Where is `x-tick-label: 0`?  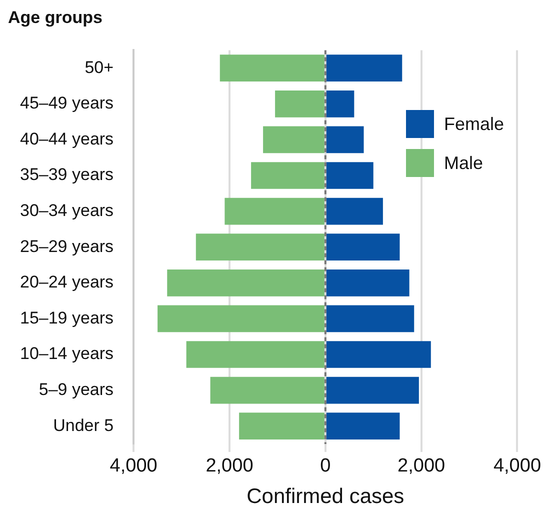 x-tick-label: 0 is located at coordinates (325, 466).